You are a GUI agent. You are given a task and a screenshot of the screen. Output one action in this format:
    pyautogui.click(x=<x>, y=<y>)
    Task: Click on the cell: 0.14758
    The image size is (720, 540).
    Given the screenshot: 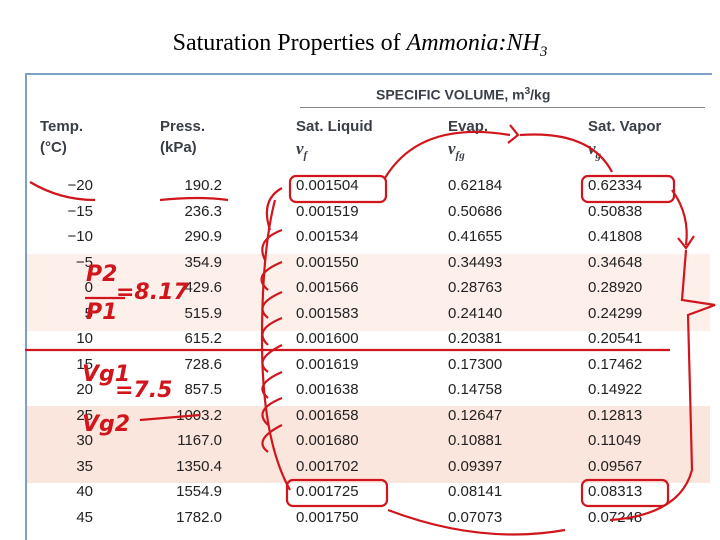 What is the action you would take?
    pyautogui.click(x=475, y=389)
    